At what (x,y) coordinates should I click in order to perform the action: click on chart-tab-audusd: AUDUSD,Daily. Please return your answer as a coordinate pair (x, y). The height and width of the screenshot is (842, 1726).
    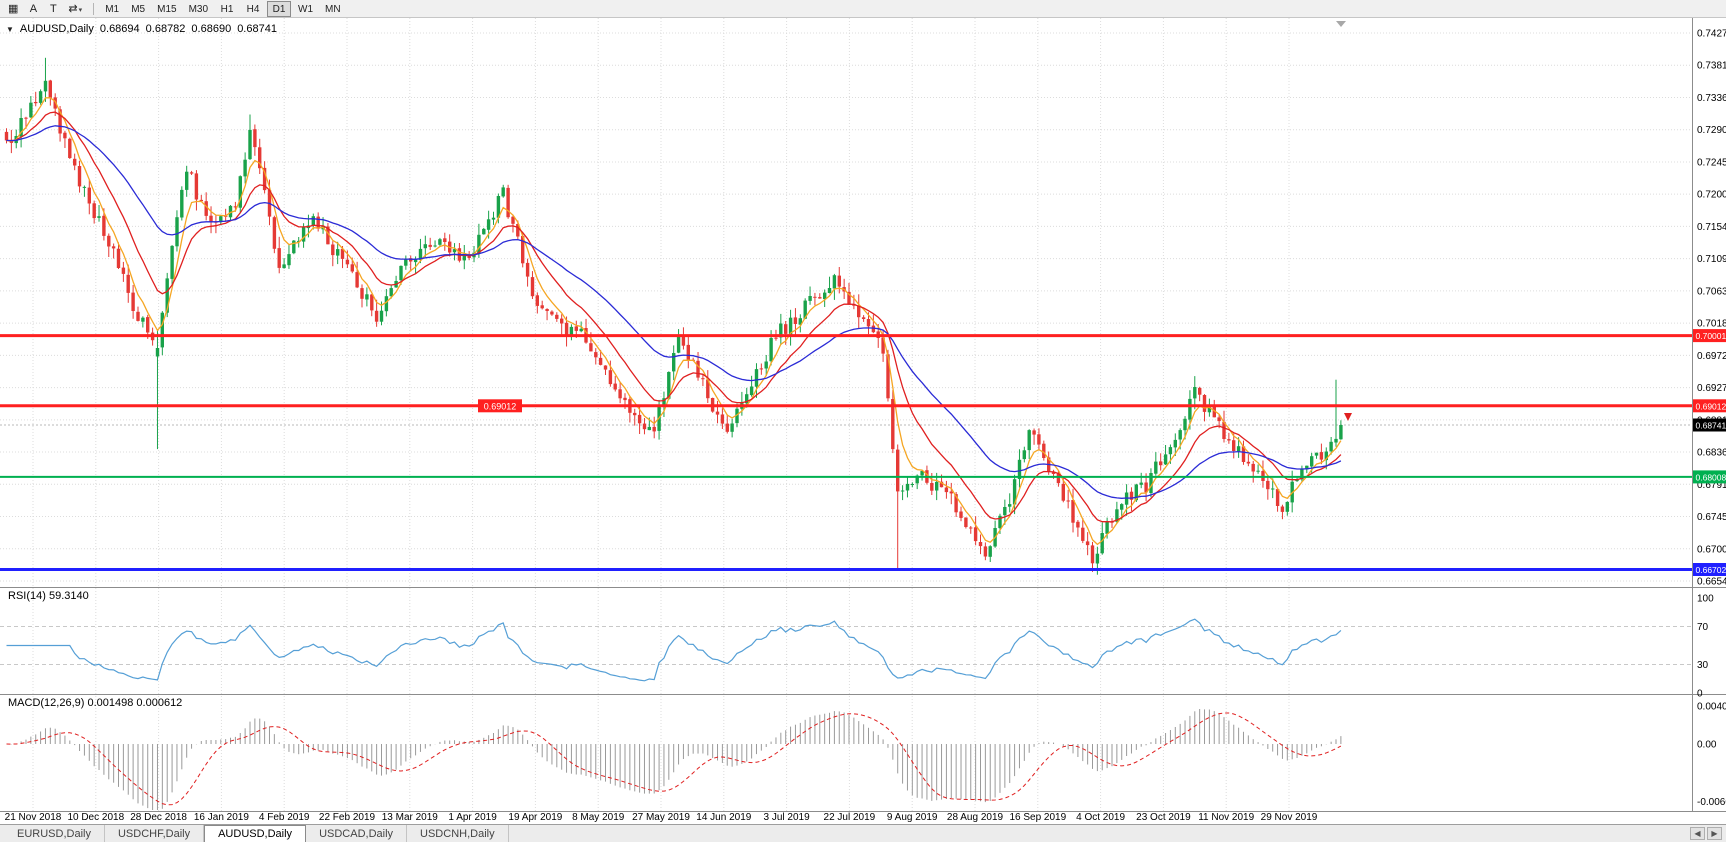
    Looking at the image, I should click on (255, 833).